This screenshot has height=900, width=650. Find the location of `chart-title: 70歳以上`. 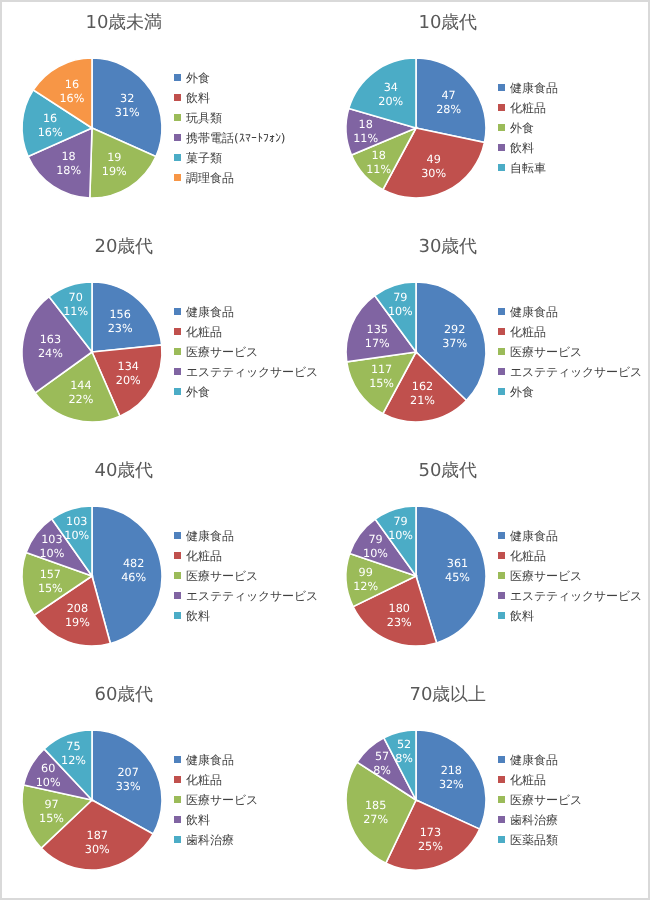

chart-title: 70歳以上 is located at coordinates (448, 695).